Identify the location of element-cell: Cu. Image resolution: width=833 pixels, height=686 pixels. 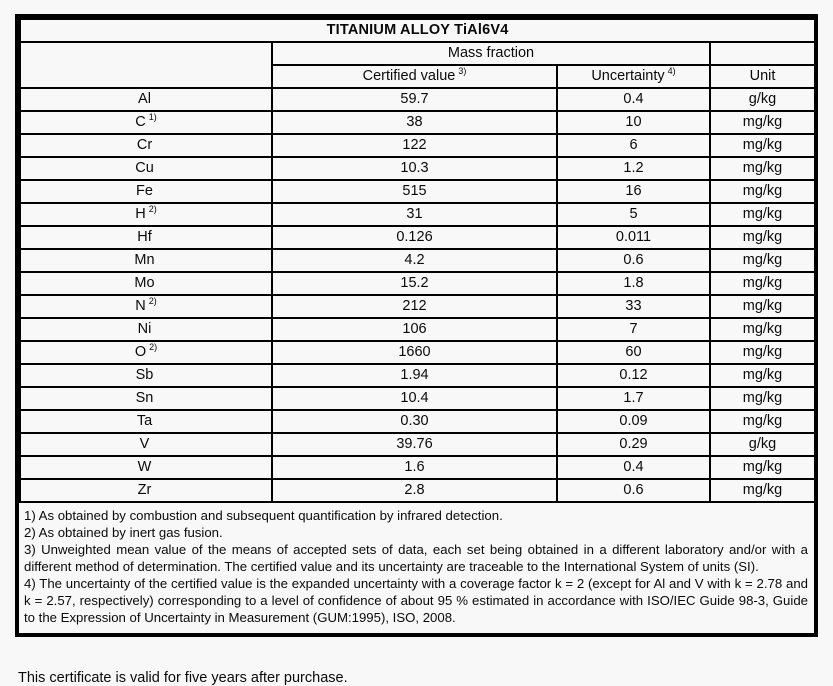
(146, 168).